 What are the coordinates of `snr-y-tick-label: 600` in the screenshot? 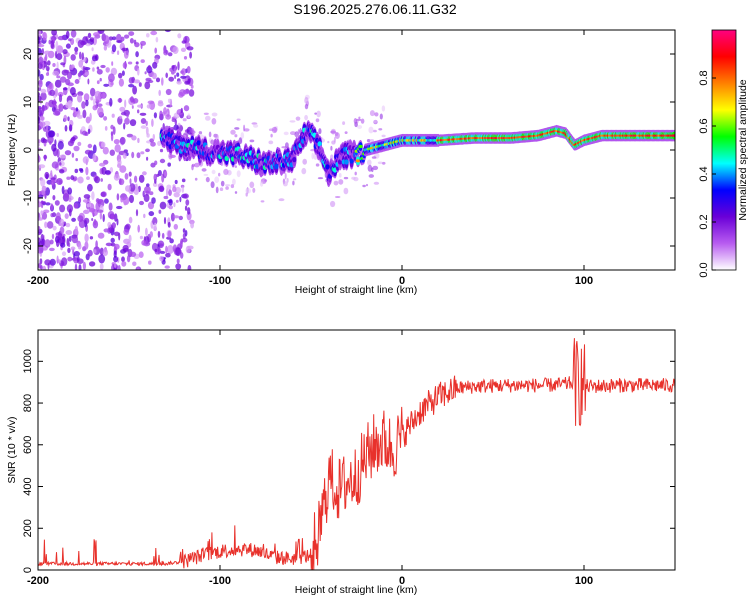 It's located at (28, 445).